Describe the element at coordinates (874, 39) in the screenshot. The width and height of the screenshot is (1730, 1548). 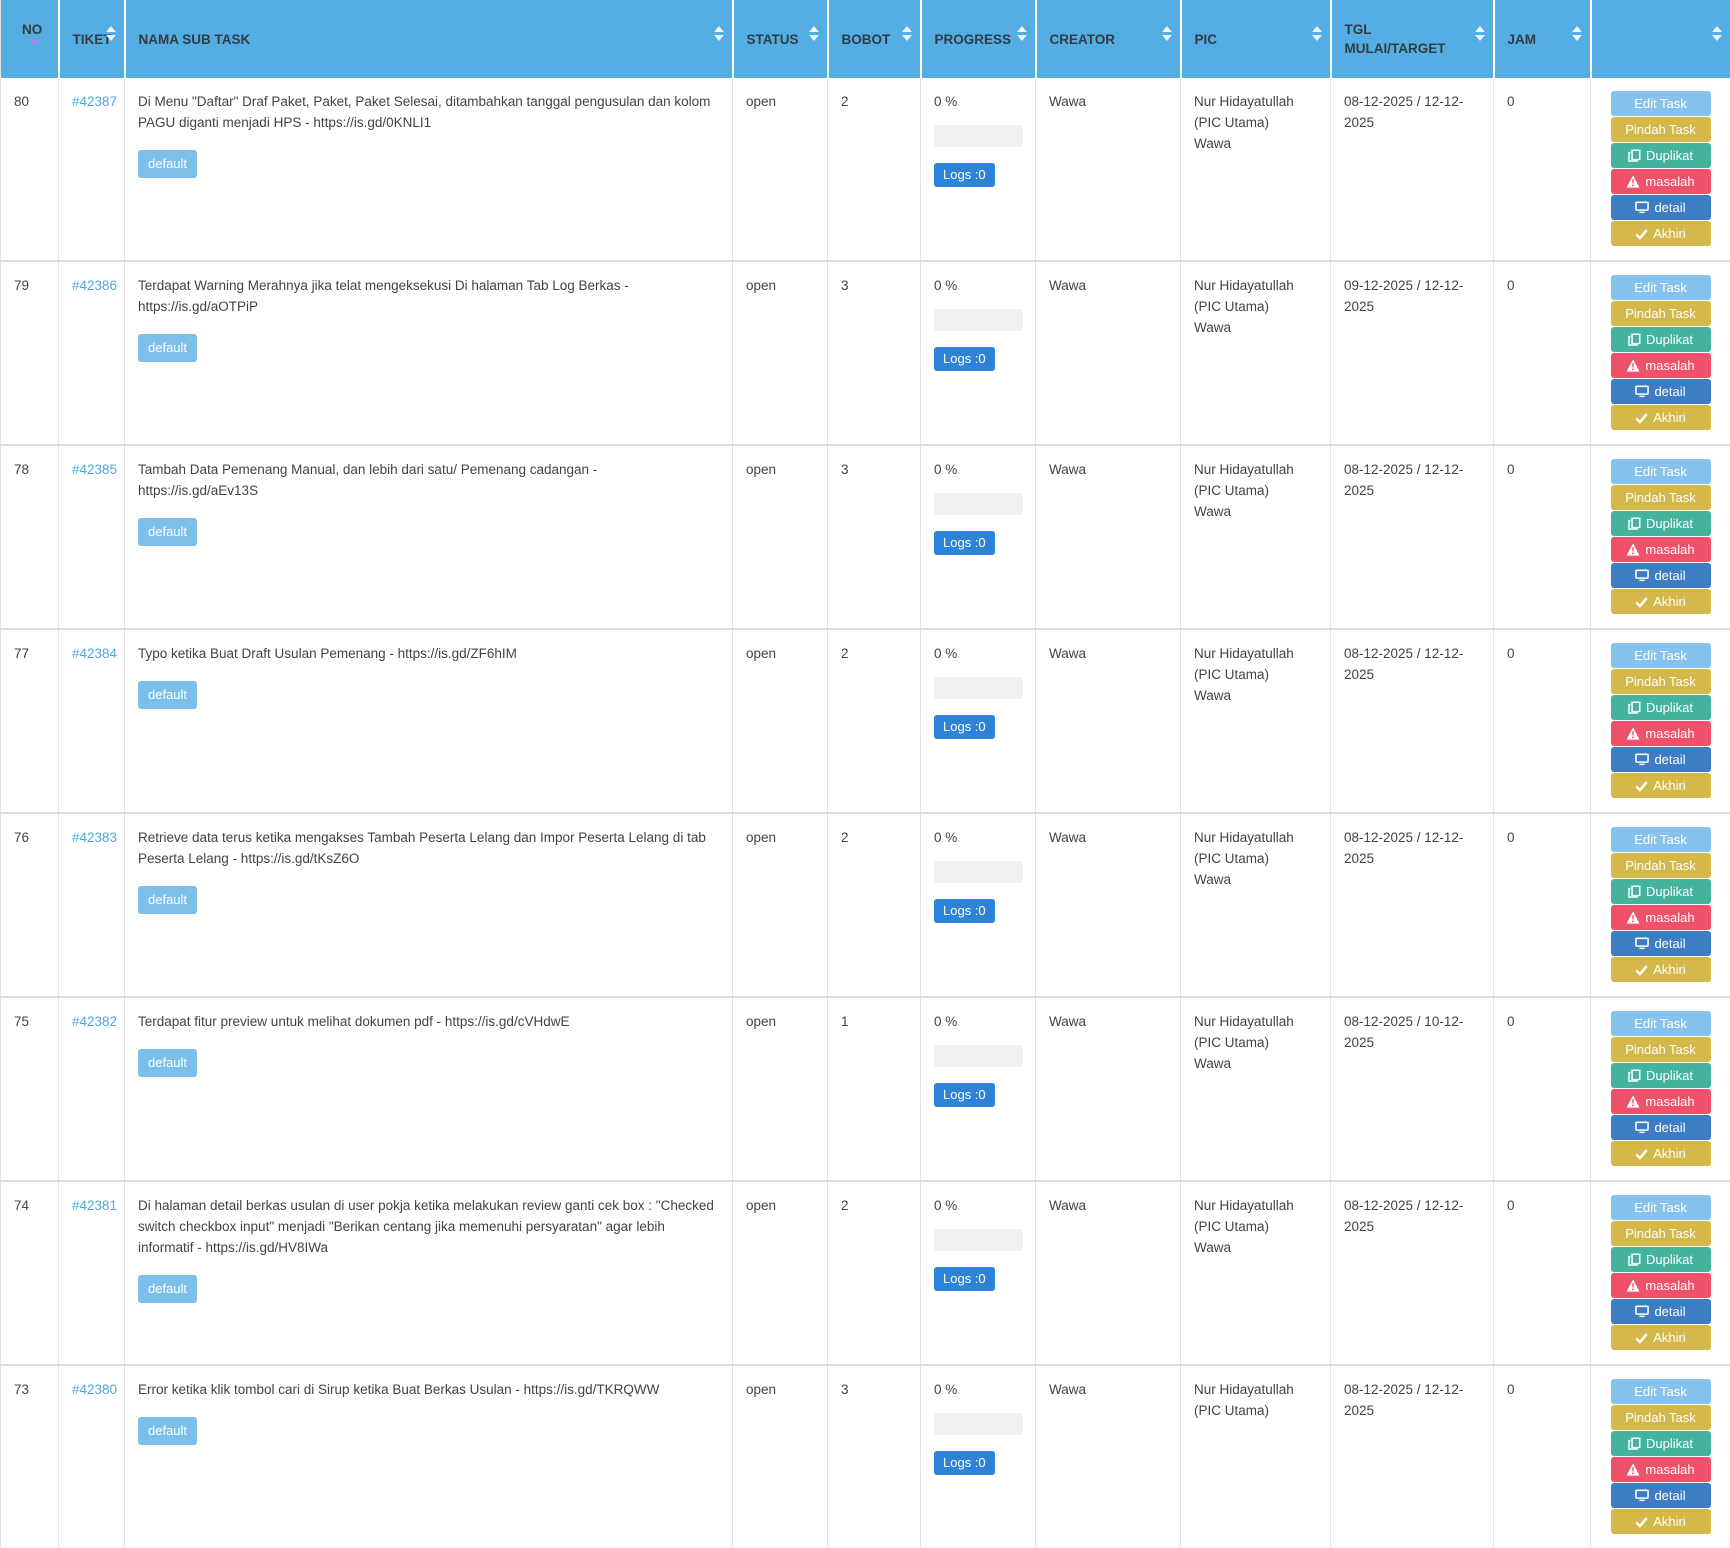
I see `col-header-bobot: BOBOT` at that location.